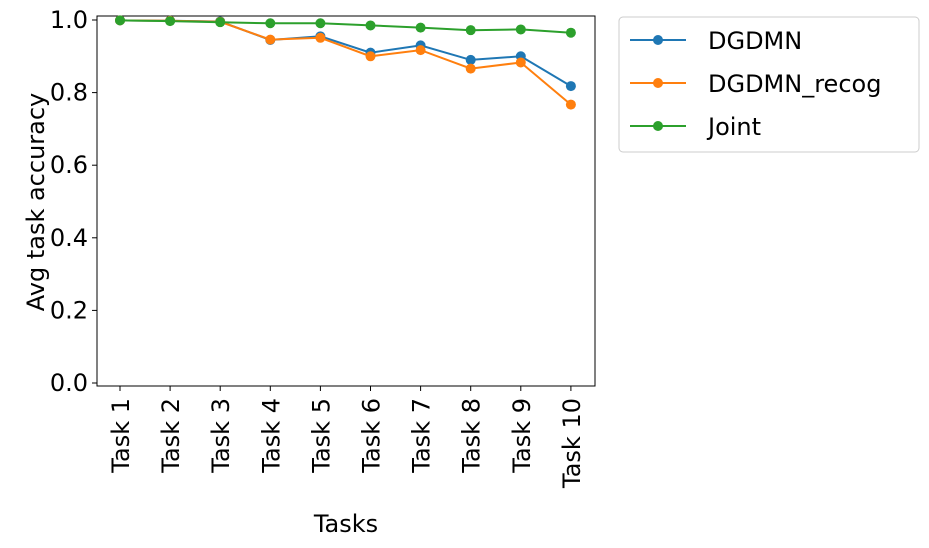  Describe the element at coordinates (221, 436) in the screenshot. I see `x-tick-label: Task 3` at that location.